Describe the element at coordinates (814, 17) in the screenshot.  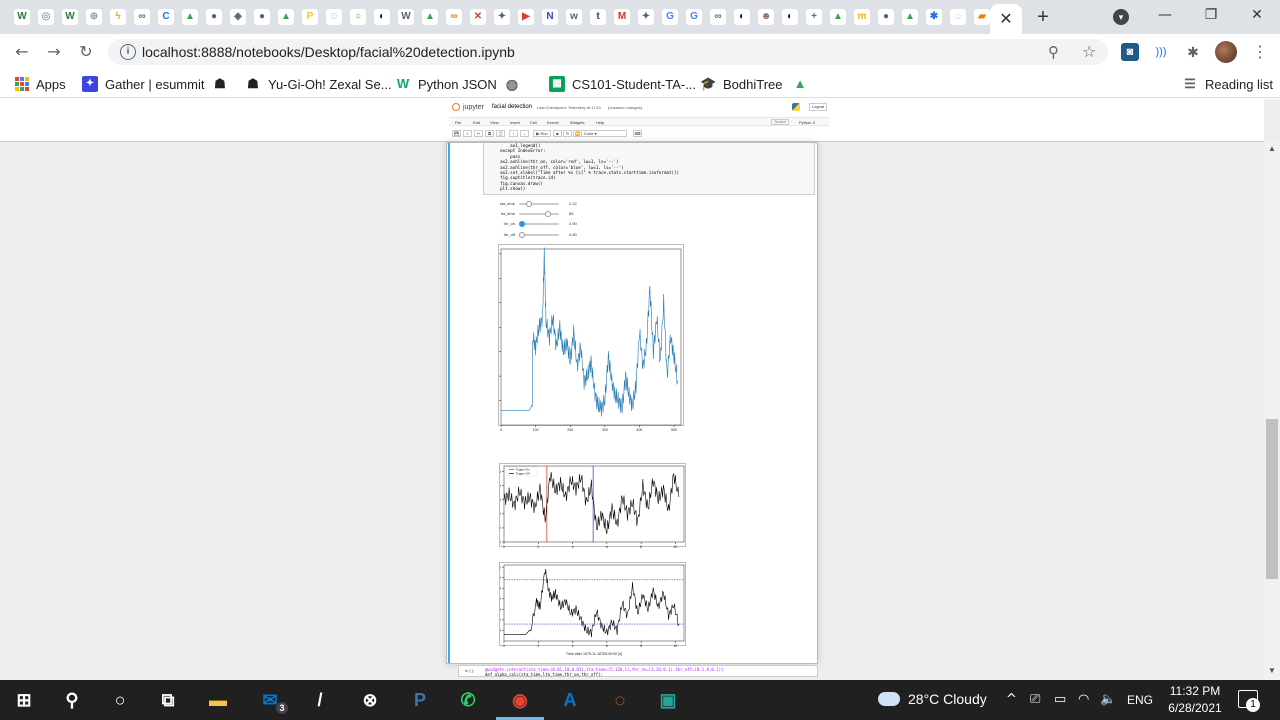
I see `pinned-tab: +` at that location.